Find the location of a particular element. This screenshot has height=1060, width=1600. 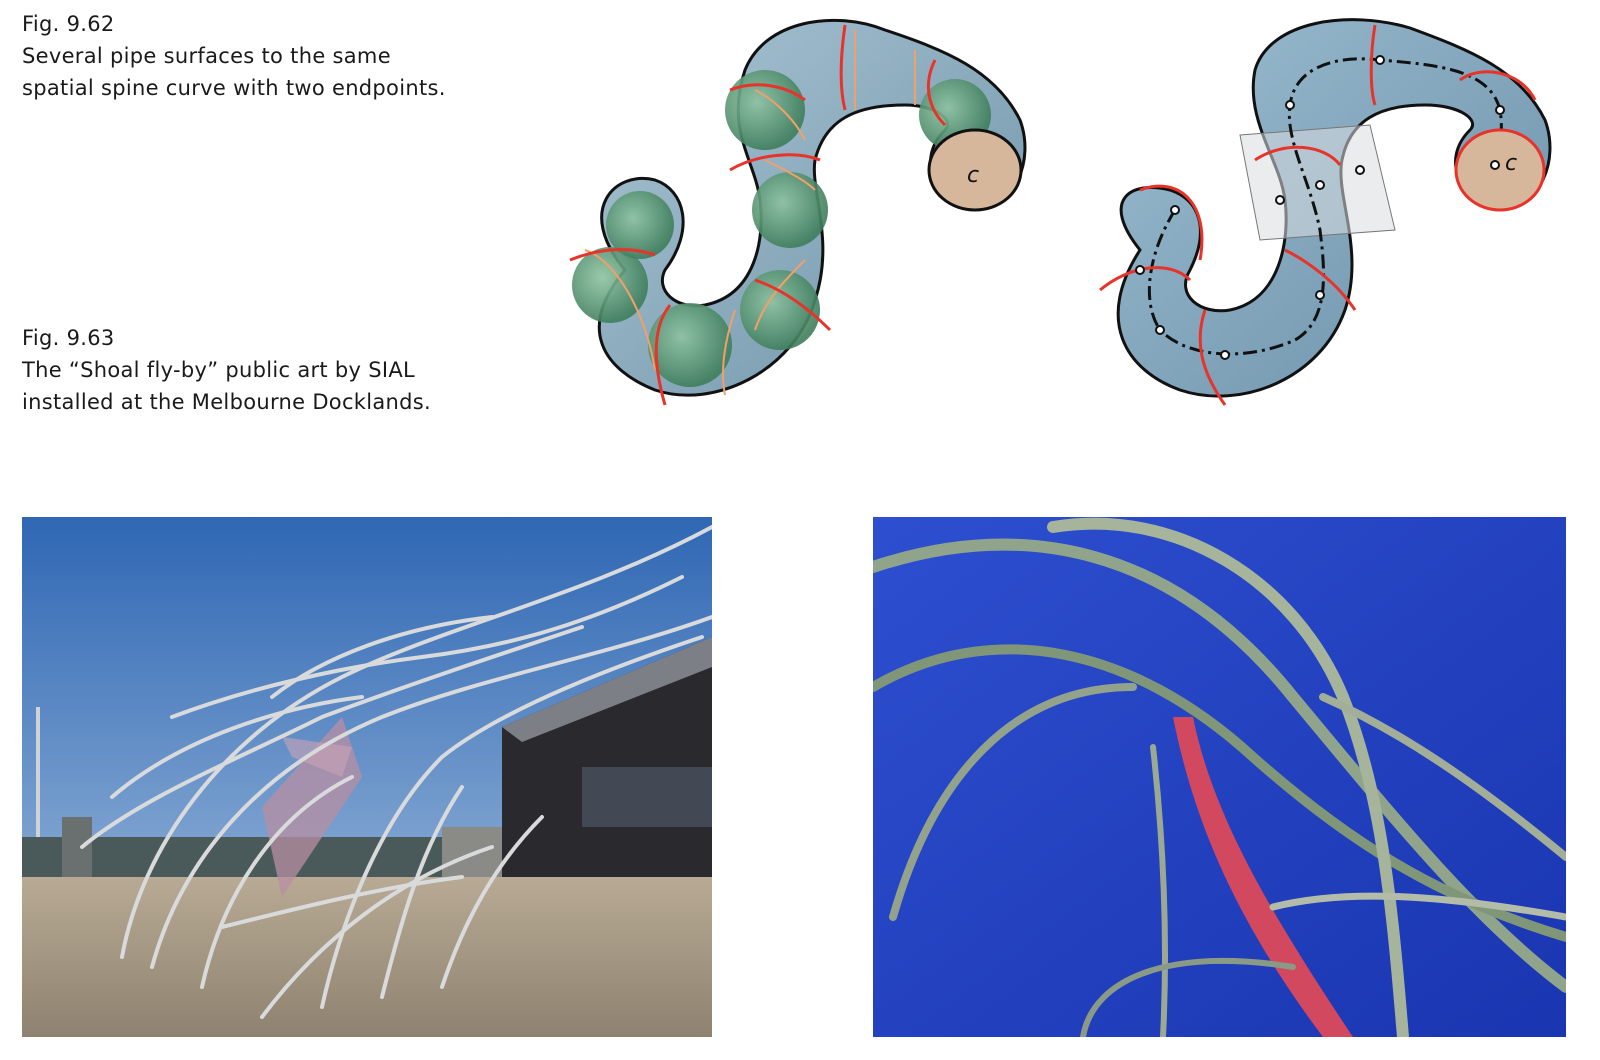

pipe-surface-illustration-spine: c is located at coordinates (1325, 210).